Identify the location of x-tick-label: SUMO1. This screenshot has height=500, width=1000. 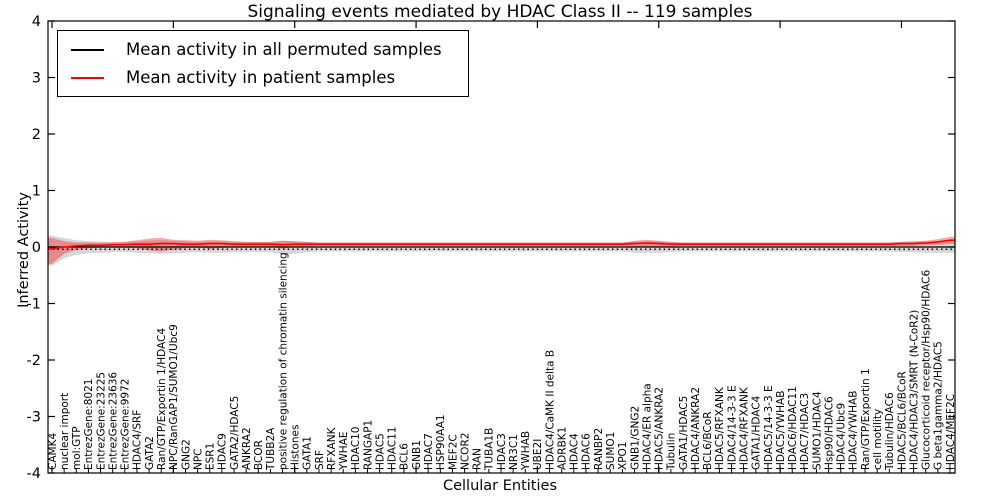
(611, 451).